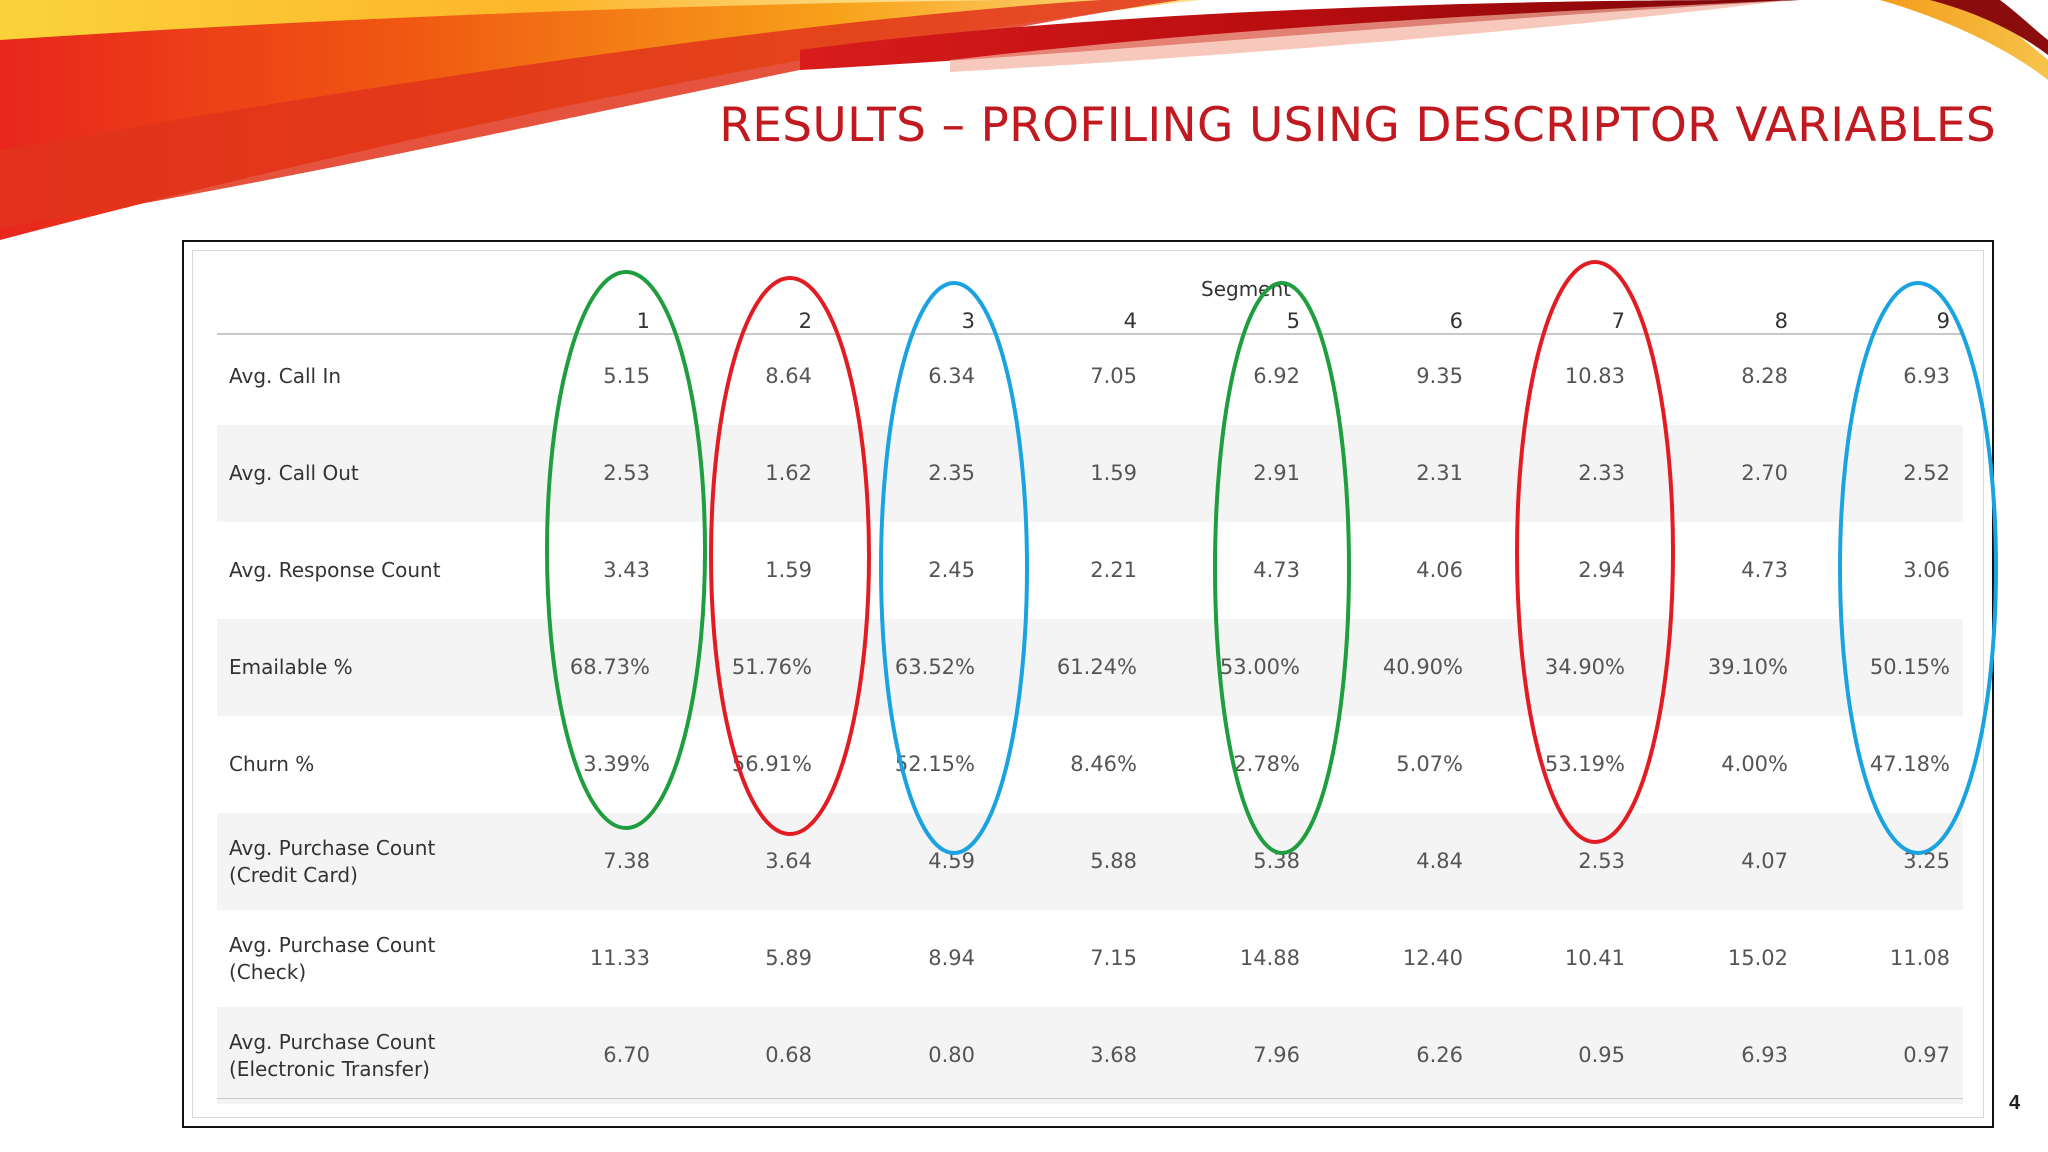 The image size is (2048, 1152). What do you see at coordinates (1276, 1054) in the screenshot?
I see `table-cell: 7.96` at bounding box center [1276, 1054].